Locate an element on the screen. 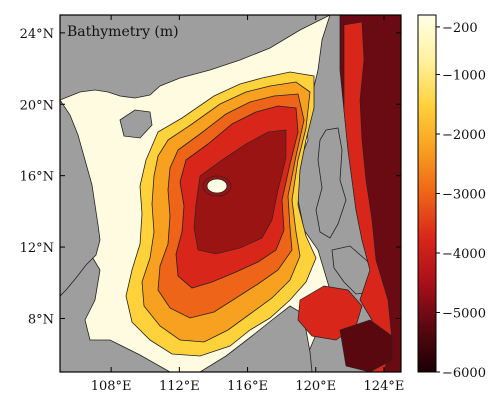 This screenshot has width=500, height=414. colorbar-tick-label: −6000 is located at coordinates (464, 373).